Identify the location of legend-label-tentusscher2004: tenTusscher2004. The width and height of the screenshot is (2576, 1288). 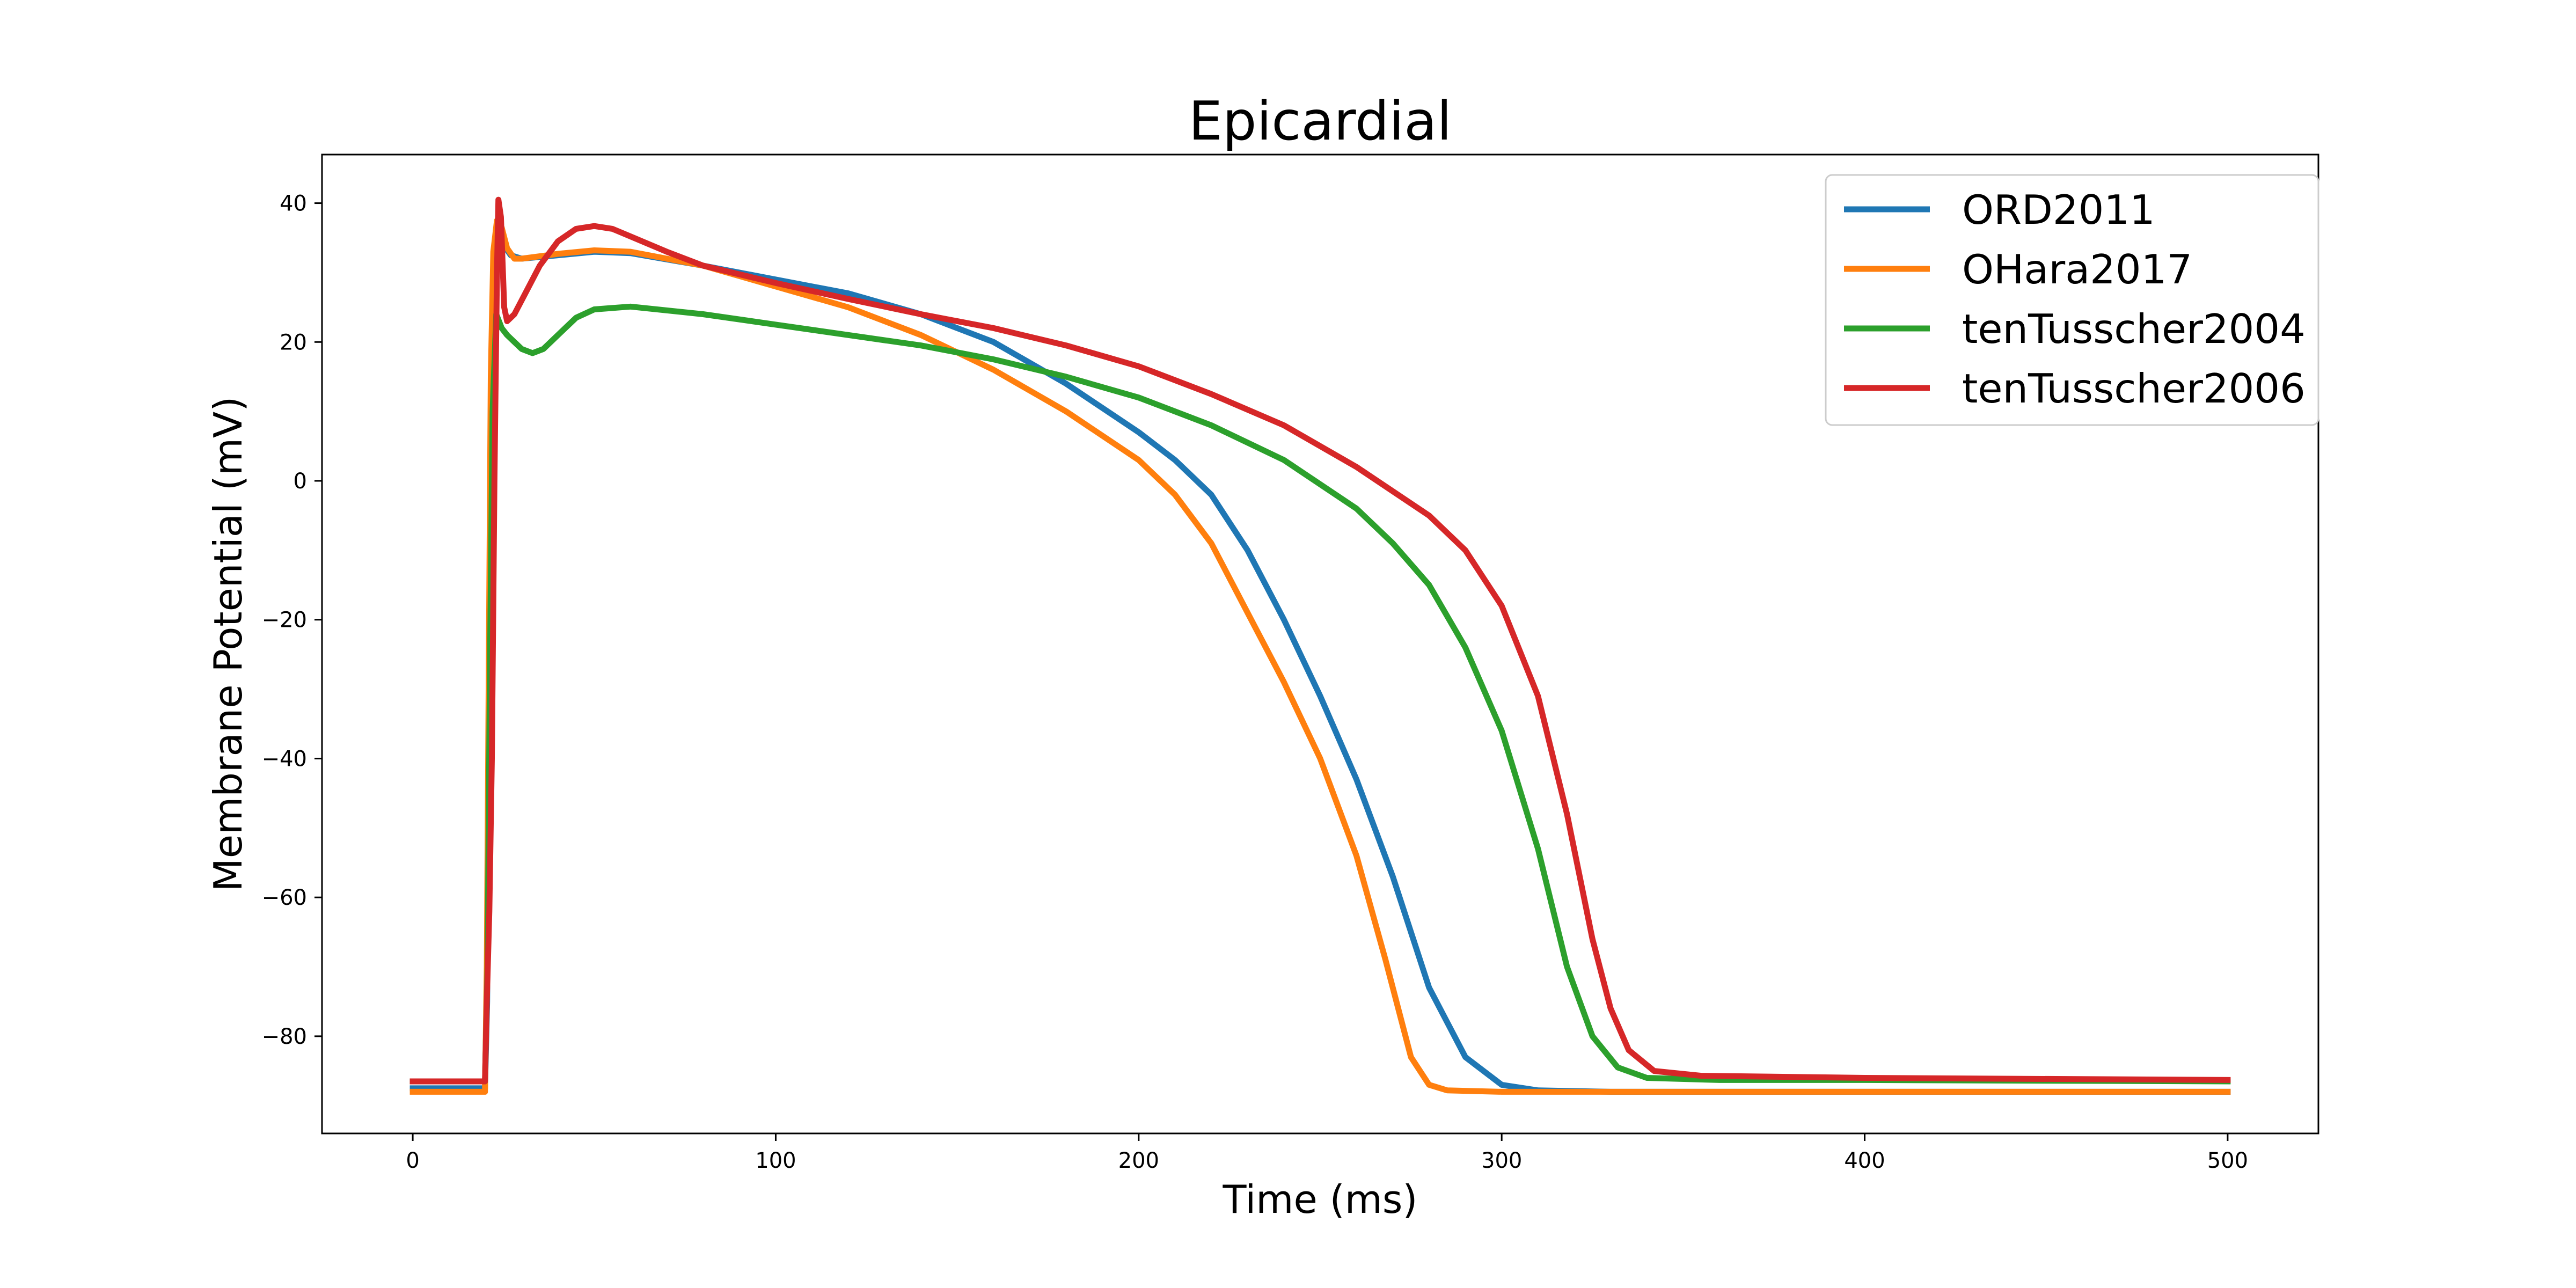
(2134, 329).